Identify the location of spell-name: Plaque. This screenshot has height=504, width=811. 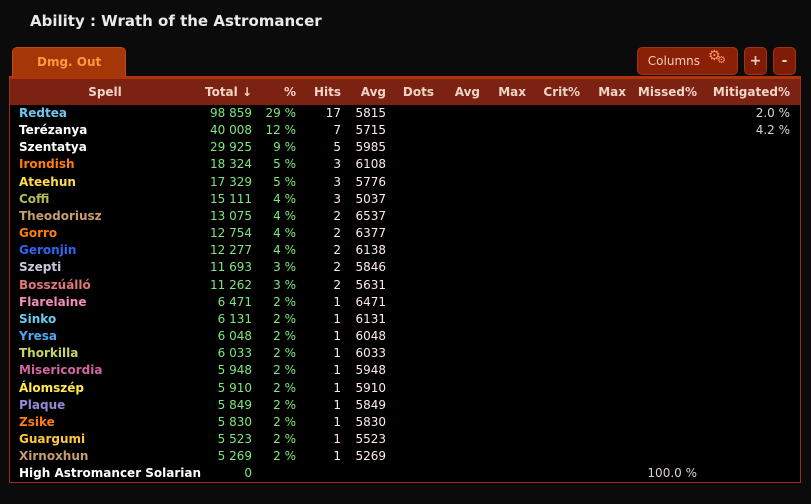
(42, 404).